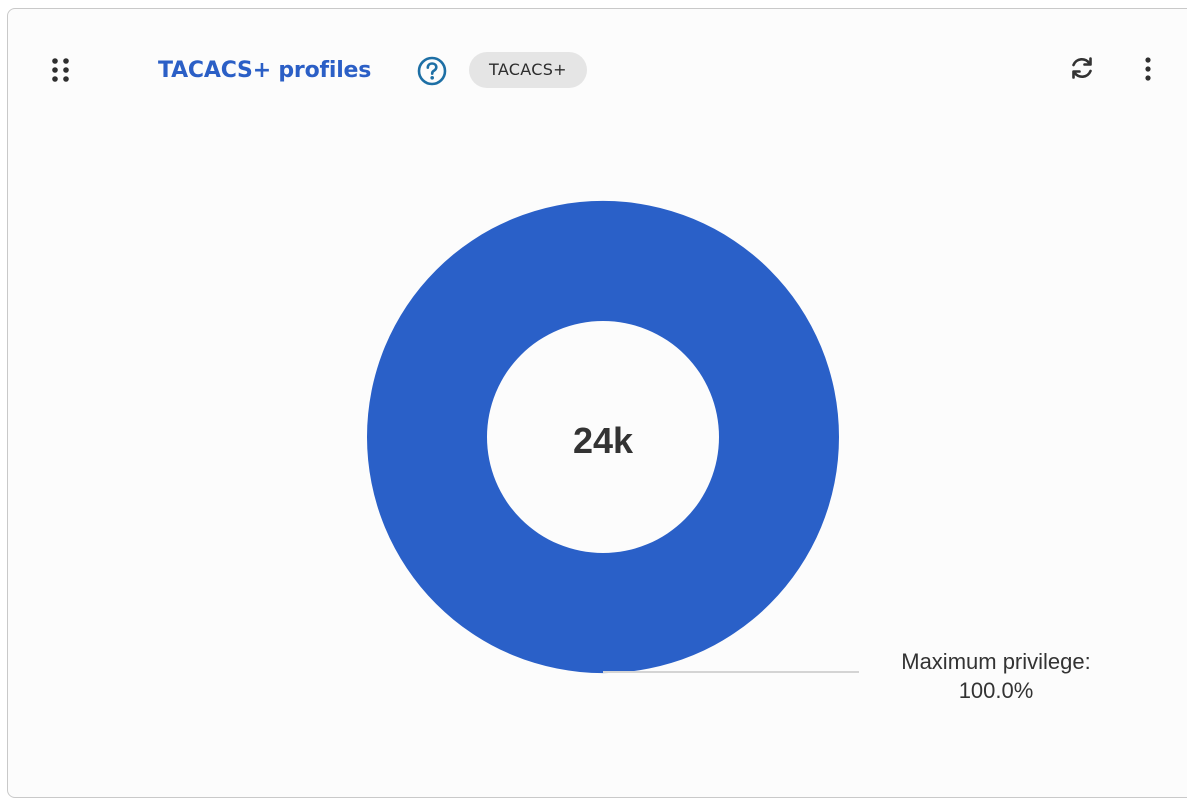  Describe the element at coordinates (1148, 69) in the screenshot. I see `more-vert-icon` at that location.